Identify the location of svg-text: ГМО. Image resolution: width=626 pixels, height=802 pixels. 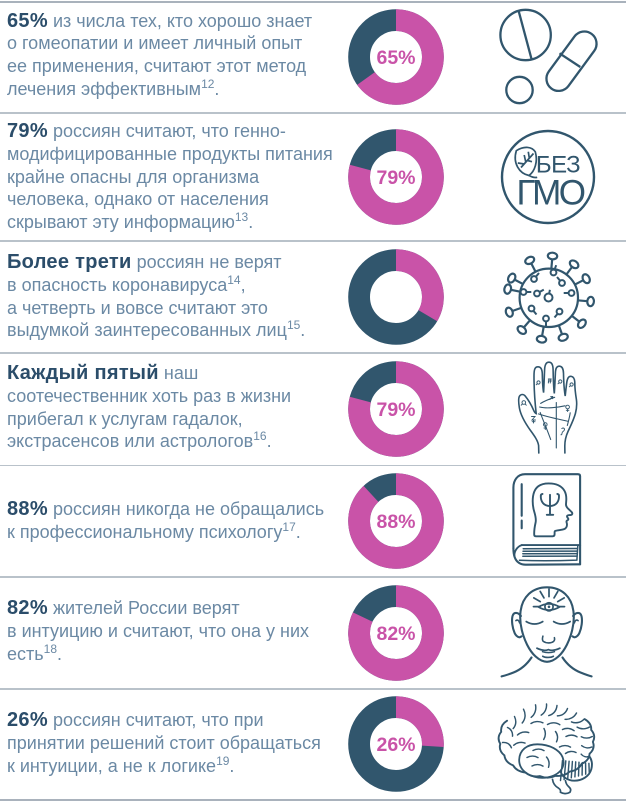
(550, 193).